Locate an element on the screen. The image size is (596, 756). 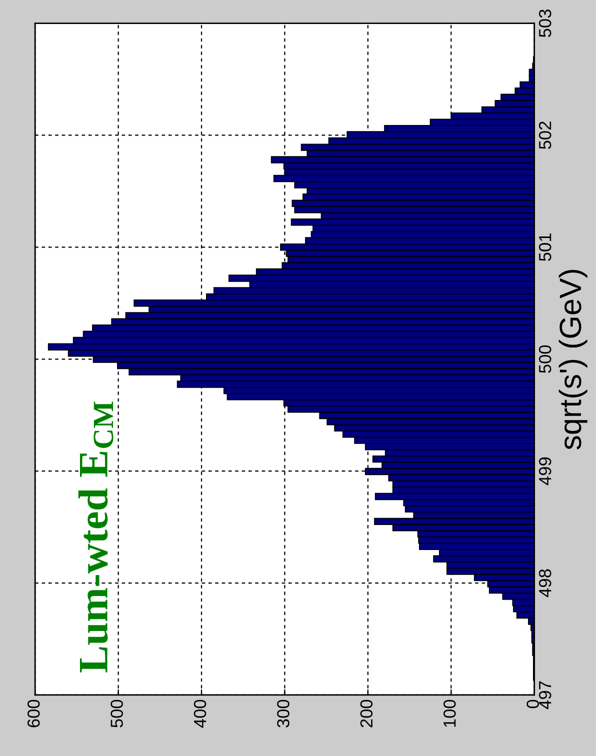
y-tick-label: 502 is located at coordinates (545, 136).